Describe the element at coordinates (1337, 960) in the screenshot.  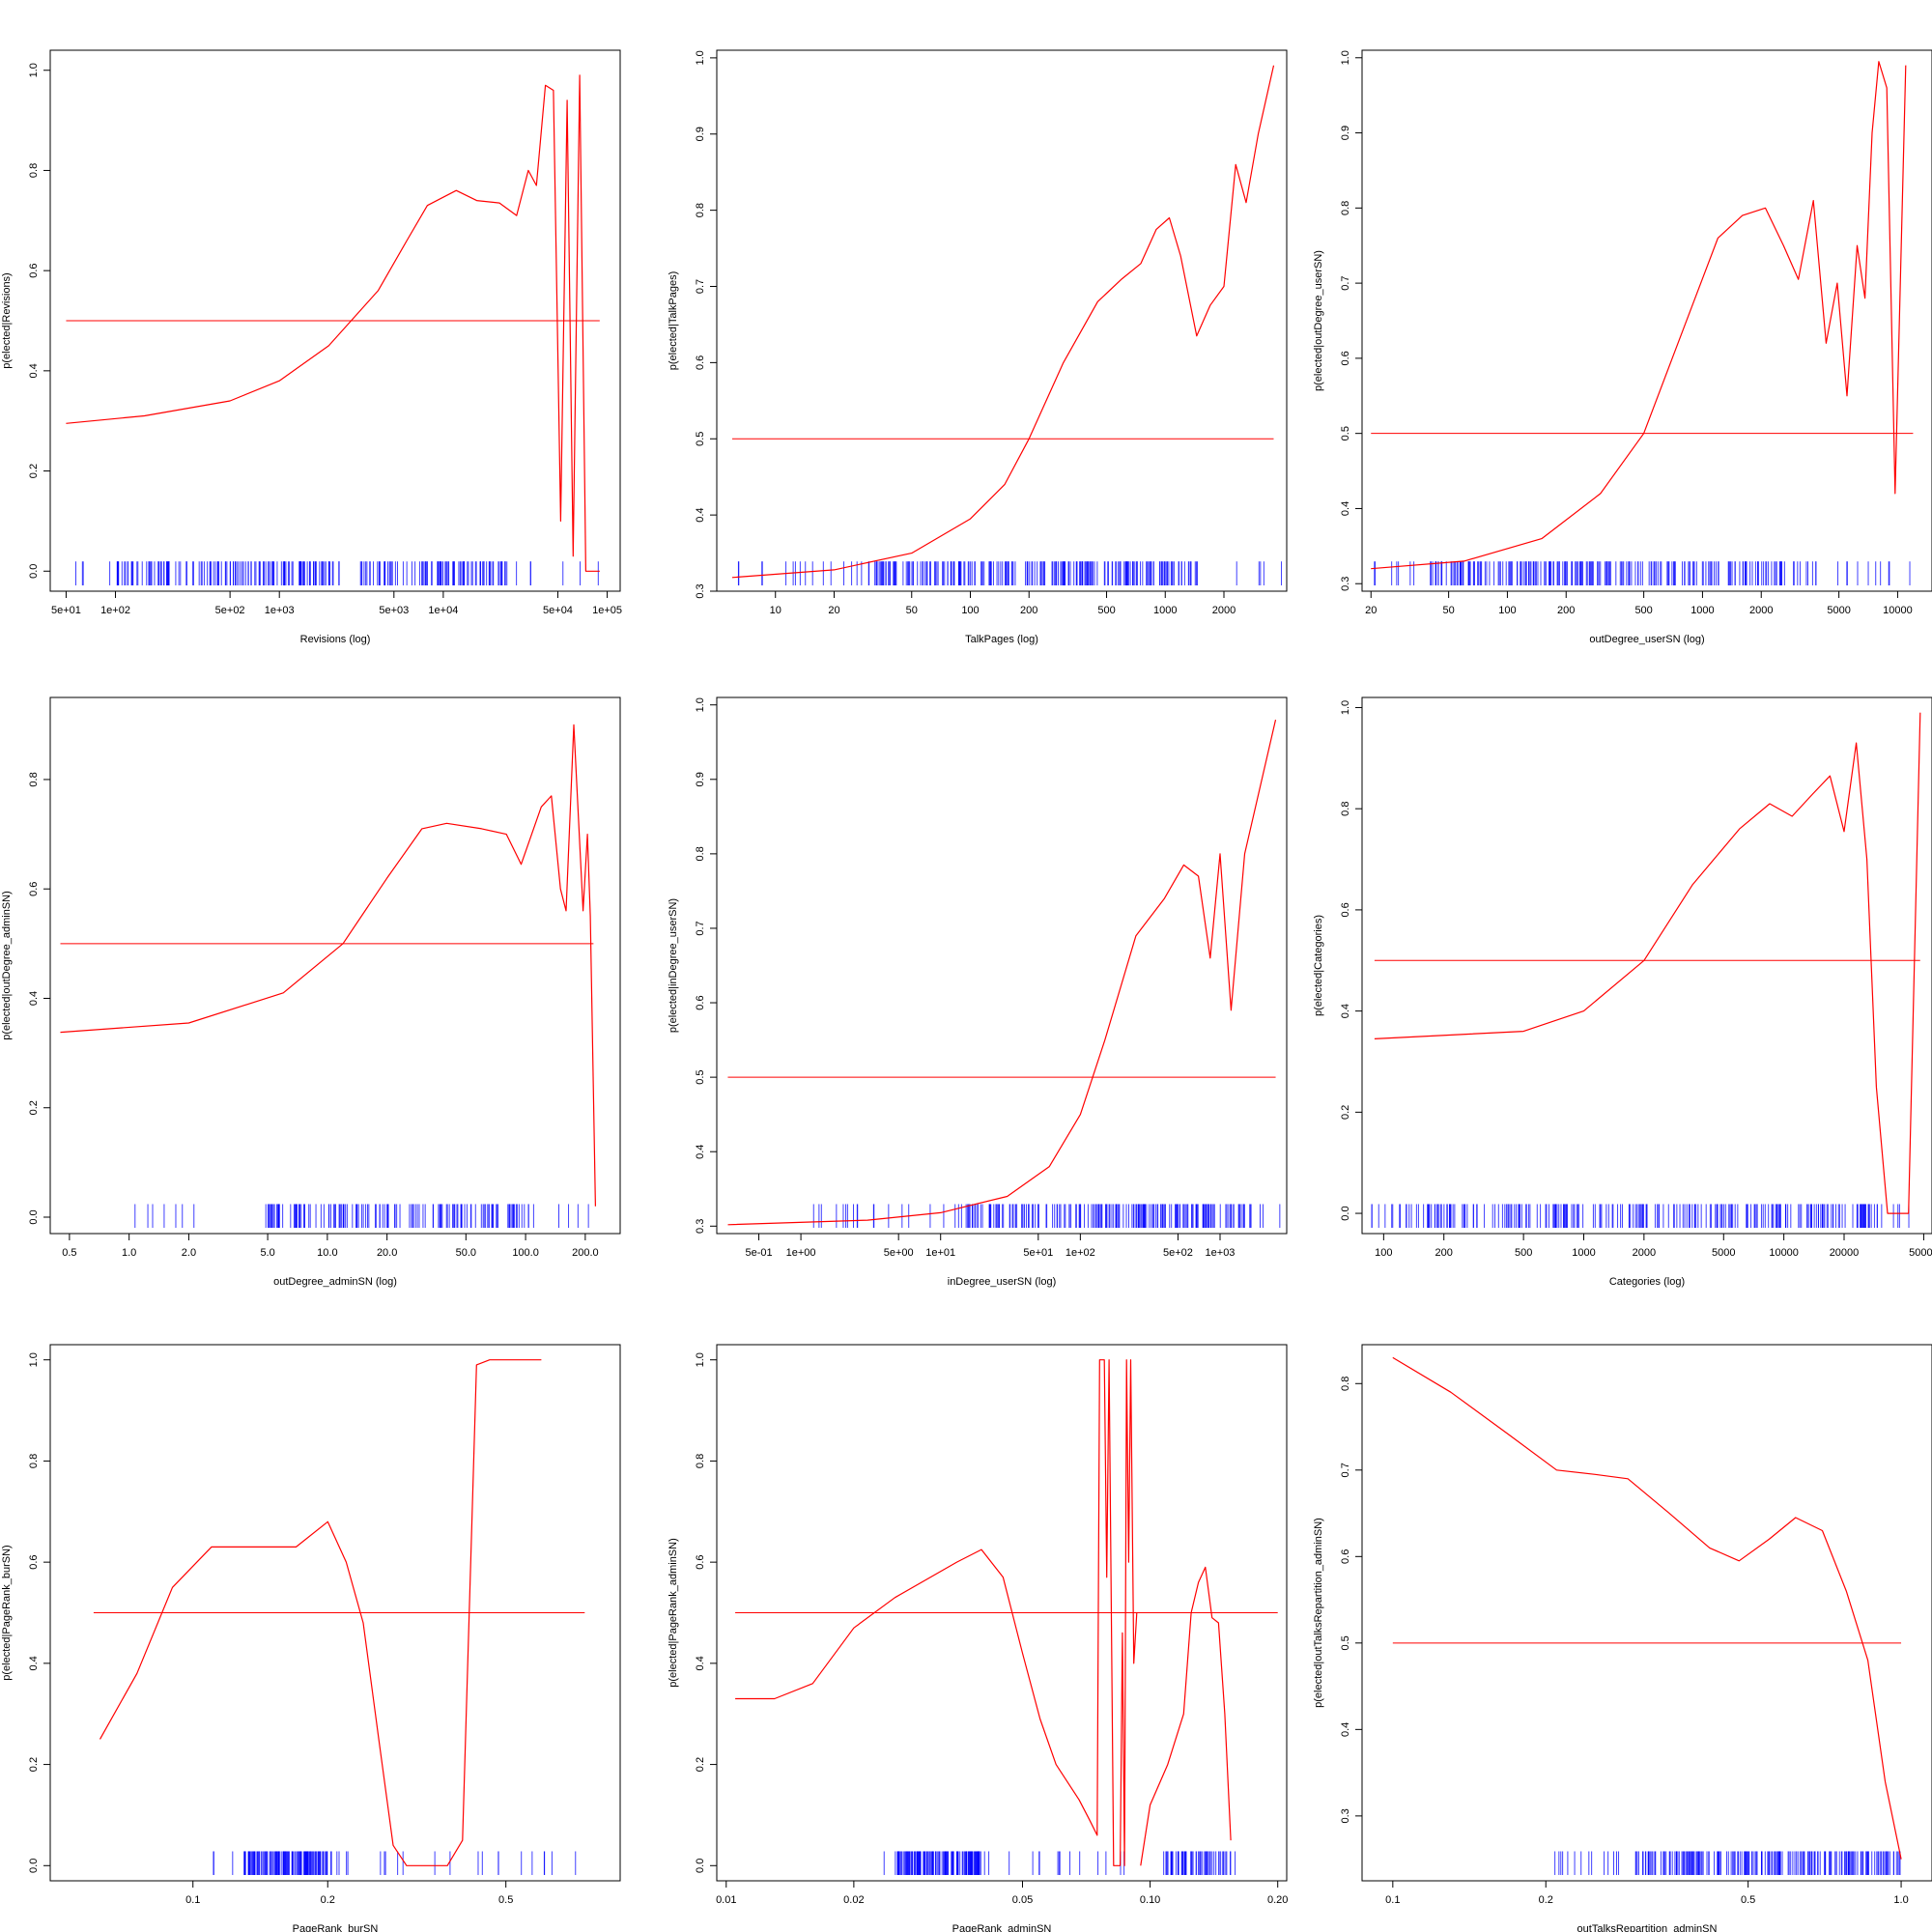
I see `y-axis: 0.0 0.2 0.4 0.6 0.8 1.0 p(elected|Categories)` at that location.